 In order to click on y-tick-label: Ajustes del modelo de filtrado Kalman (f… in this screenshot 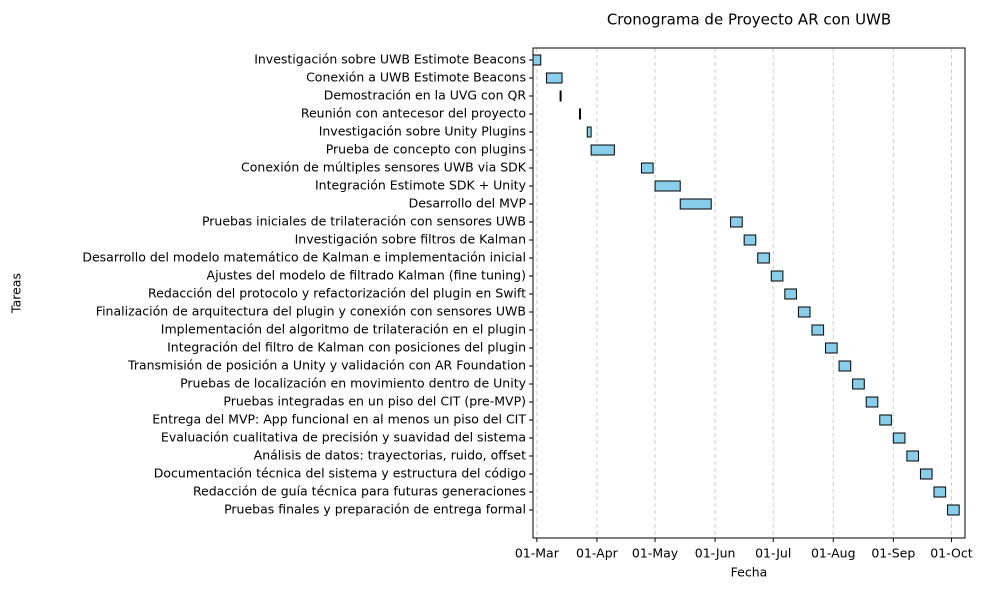, I will do `click(366, 275)`.